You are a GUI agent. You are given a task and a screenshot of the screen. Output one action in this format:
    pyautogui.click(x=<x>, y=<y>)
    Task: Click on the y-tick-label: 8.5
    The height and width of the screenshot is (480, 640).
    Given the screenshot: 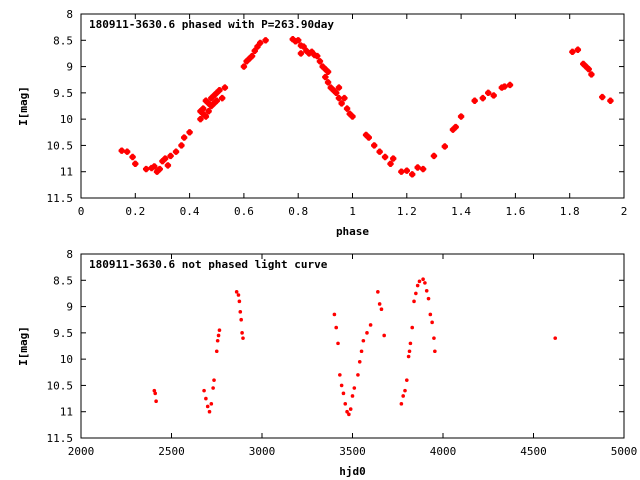 What is the action you would take?
    pyautogui.click(x=63, y=280)
    